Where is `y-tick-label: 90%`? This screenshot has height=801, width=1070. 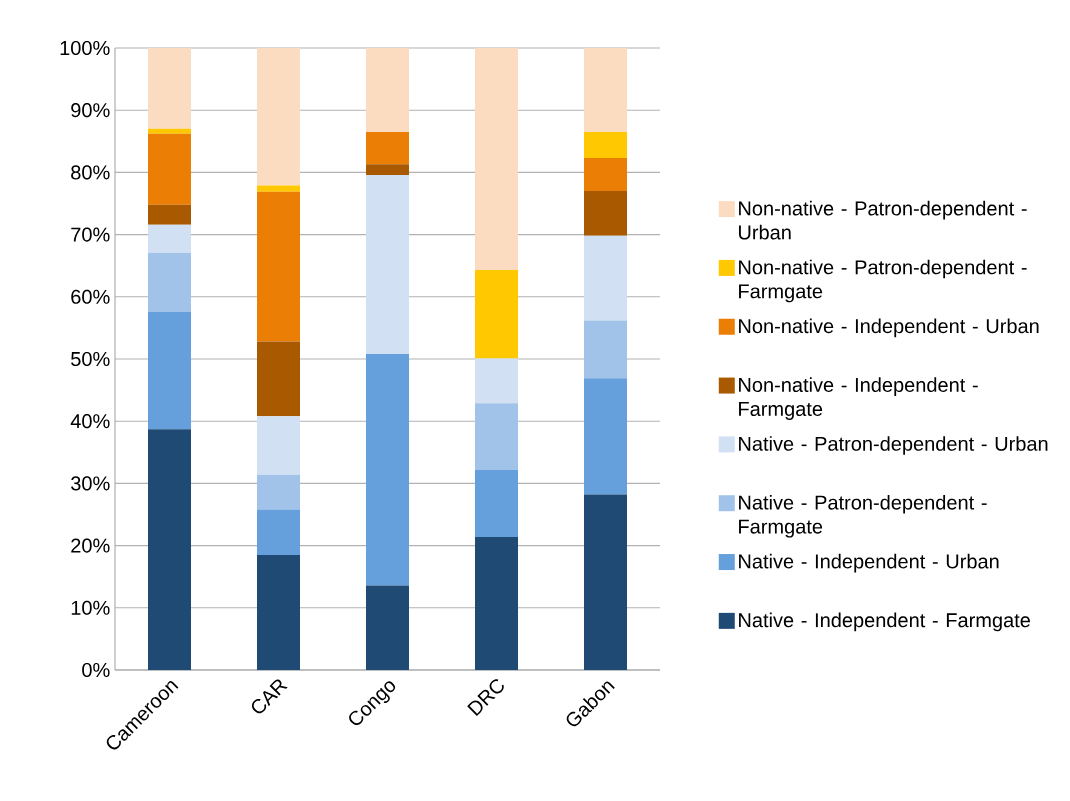
y-tick-label: 90% is located at coordinates (90, 110).